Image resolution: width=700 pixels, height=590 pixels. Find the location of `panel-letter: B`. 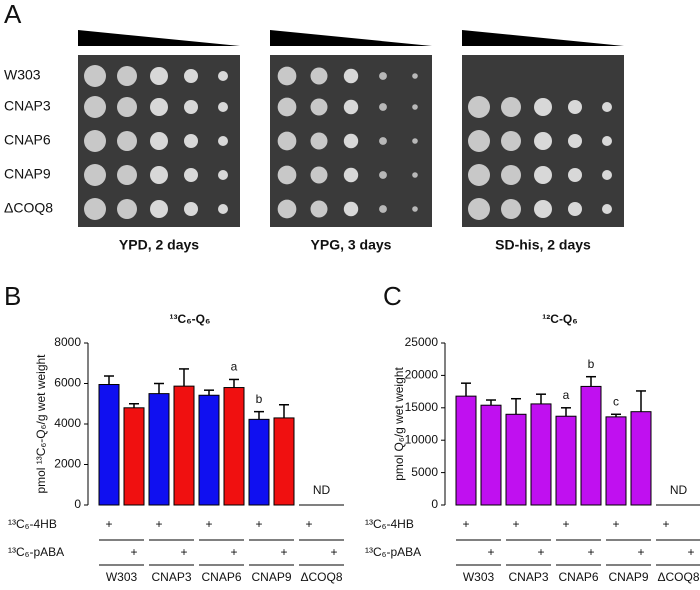

panel-letter: B is located at coordinates (12, 296).